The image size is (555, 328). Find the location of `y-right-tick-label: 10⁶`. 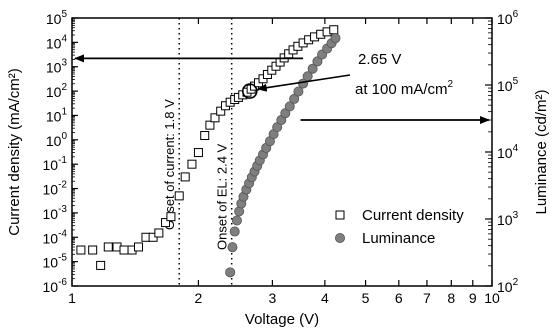

y-right-tick-label: 10⁶ is located at coordinates (508, 18).